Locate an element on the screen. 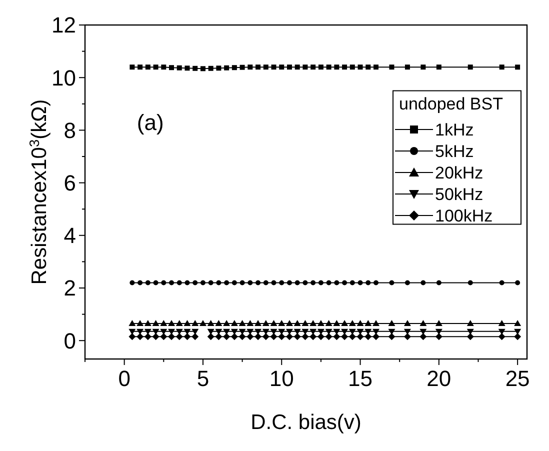 The image size is (549, 451). legend-title: undoped BST is located at coordinates (451, 104).